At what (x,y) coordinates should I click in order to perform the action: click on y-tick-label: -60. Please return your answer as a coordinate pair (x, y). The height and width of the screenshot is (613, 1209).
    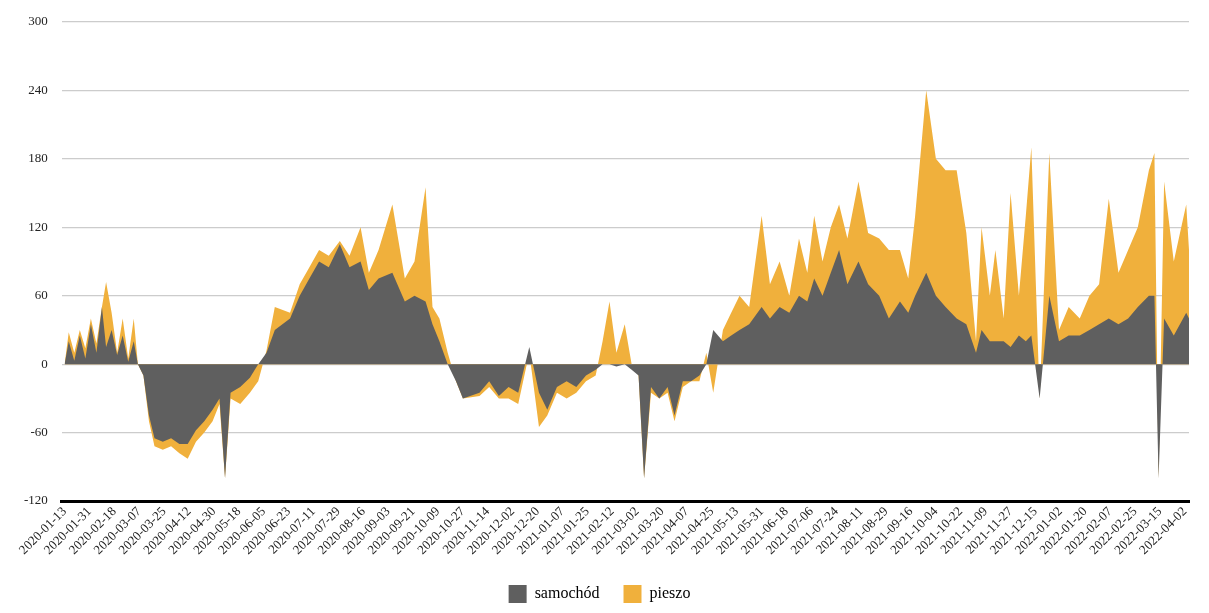
    Looking at the image, I should click on (39, 432).